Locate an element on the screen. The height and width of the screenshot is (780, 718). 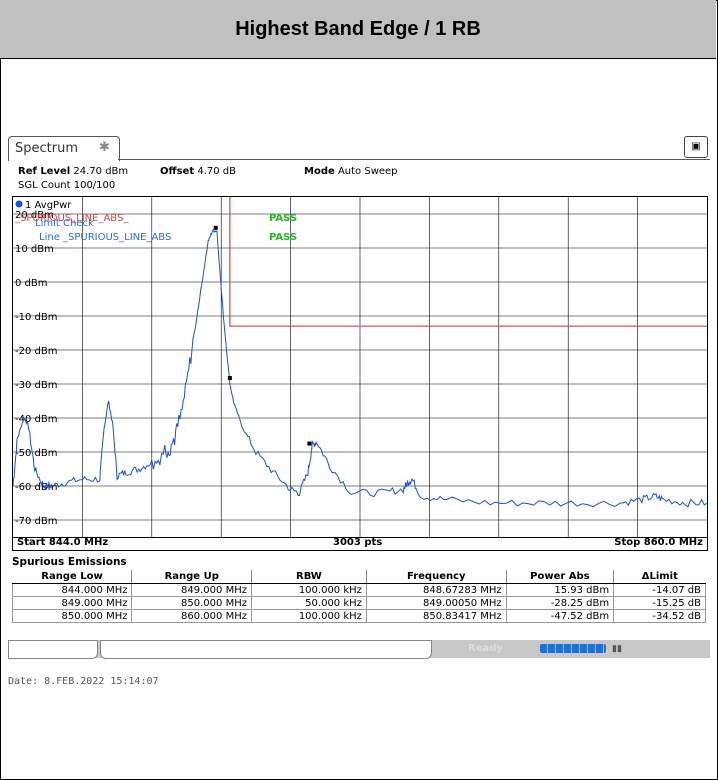
y-tick-label: 10 dBm is located at coordinates (34, 249).